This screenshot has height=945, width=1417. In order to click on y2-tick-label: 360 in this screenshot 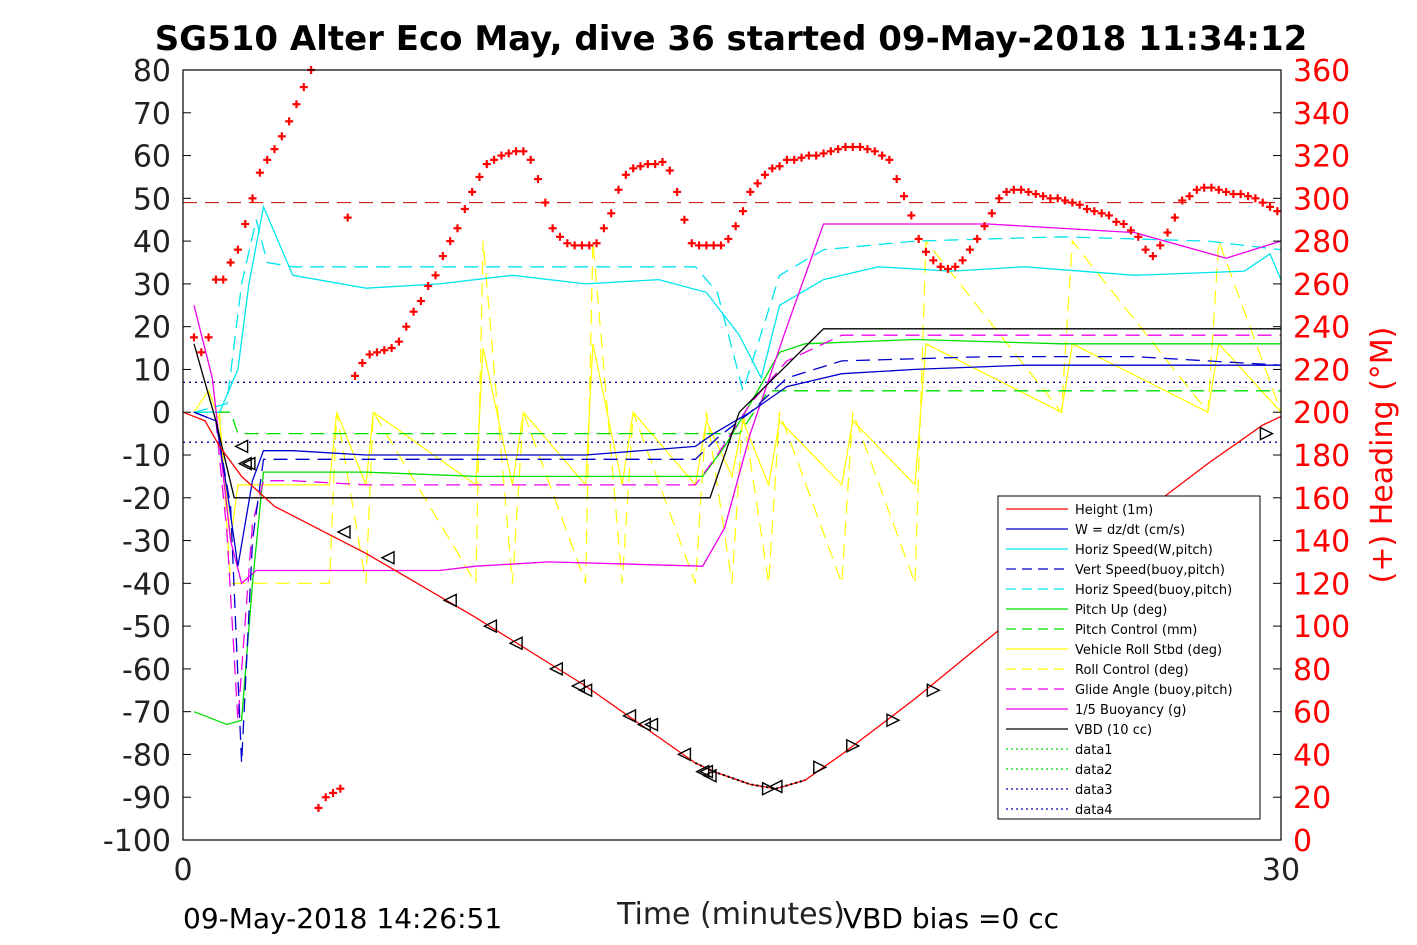, I will do `click(1321, 71)`.